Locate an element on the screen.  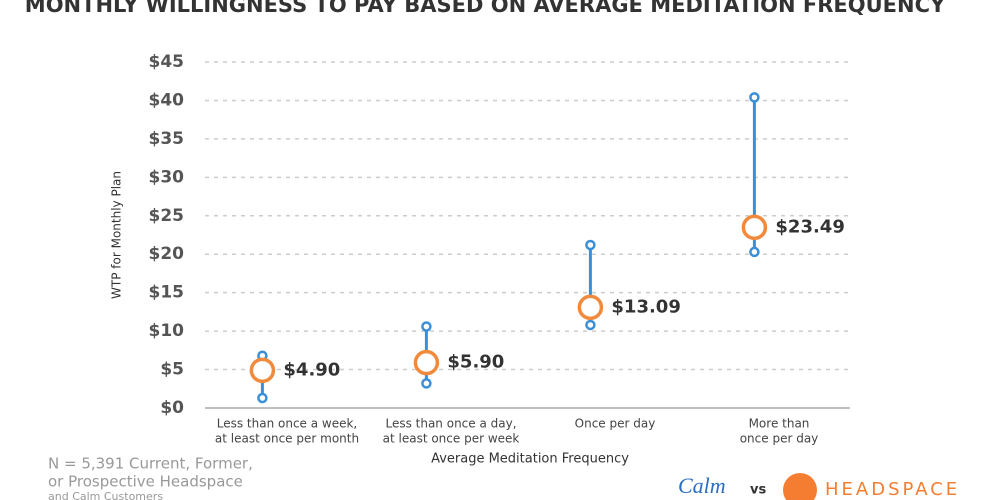
footnote-line: N = 5,391 Current, Former, is located at coordinates (150, 464).